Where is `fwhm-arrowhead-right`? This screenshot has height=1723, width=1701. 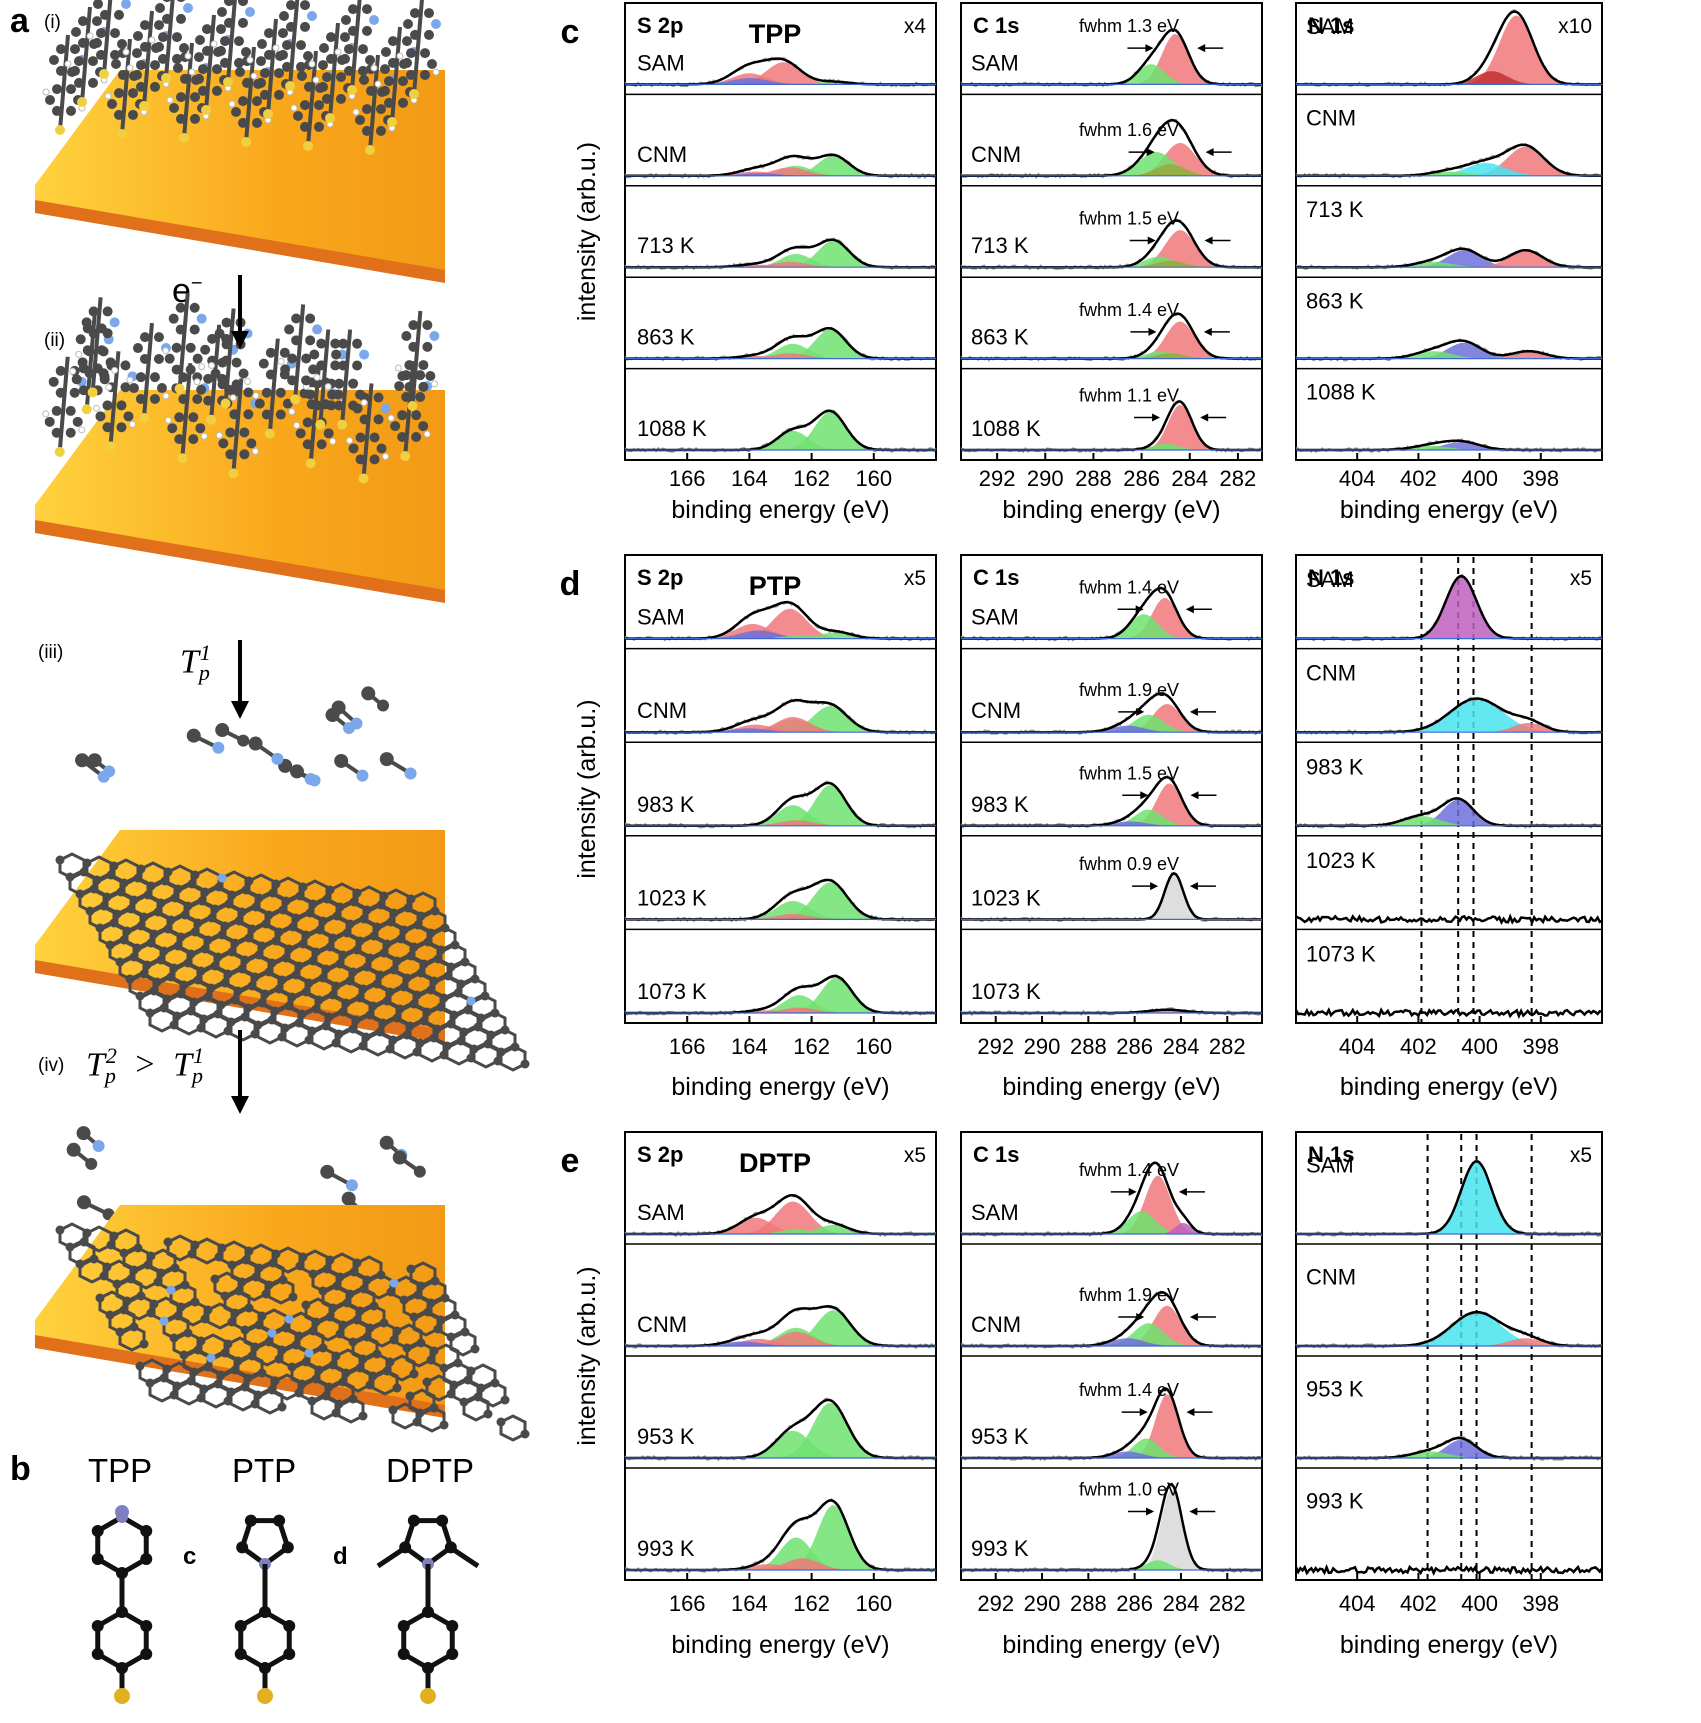
fwhm-arrowhead-right is located at coordinates (1182, 1191).